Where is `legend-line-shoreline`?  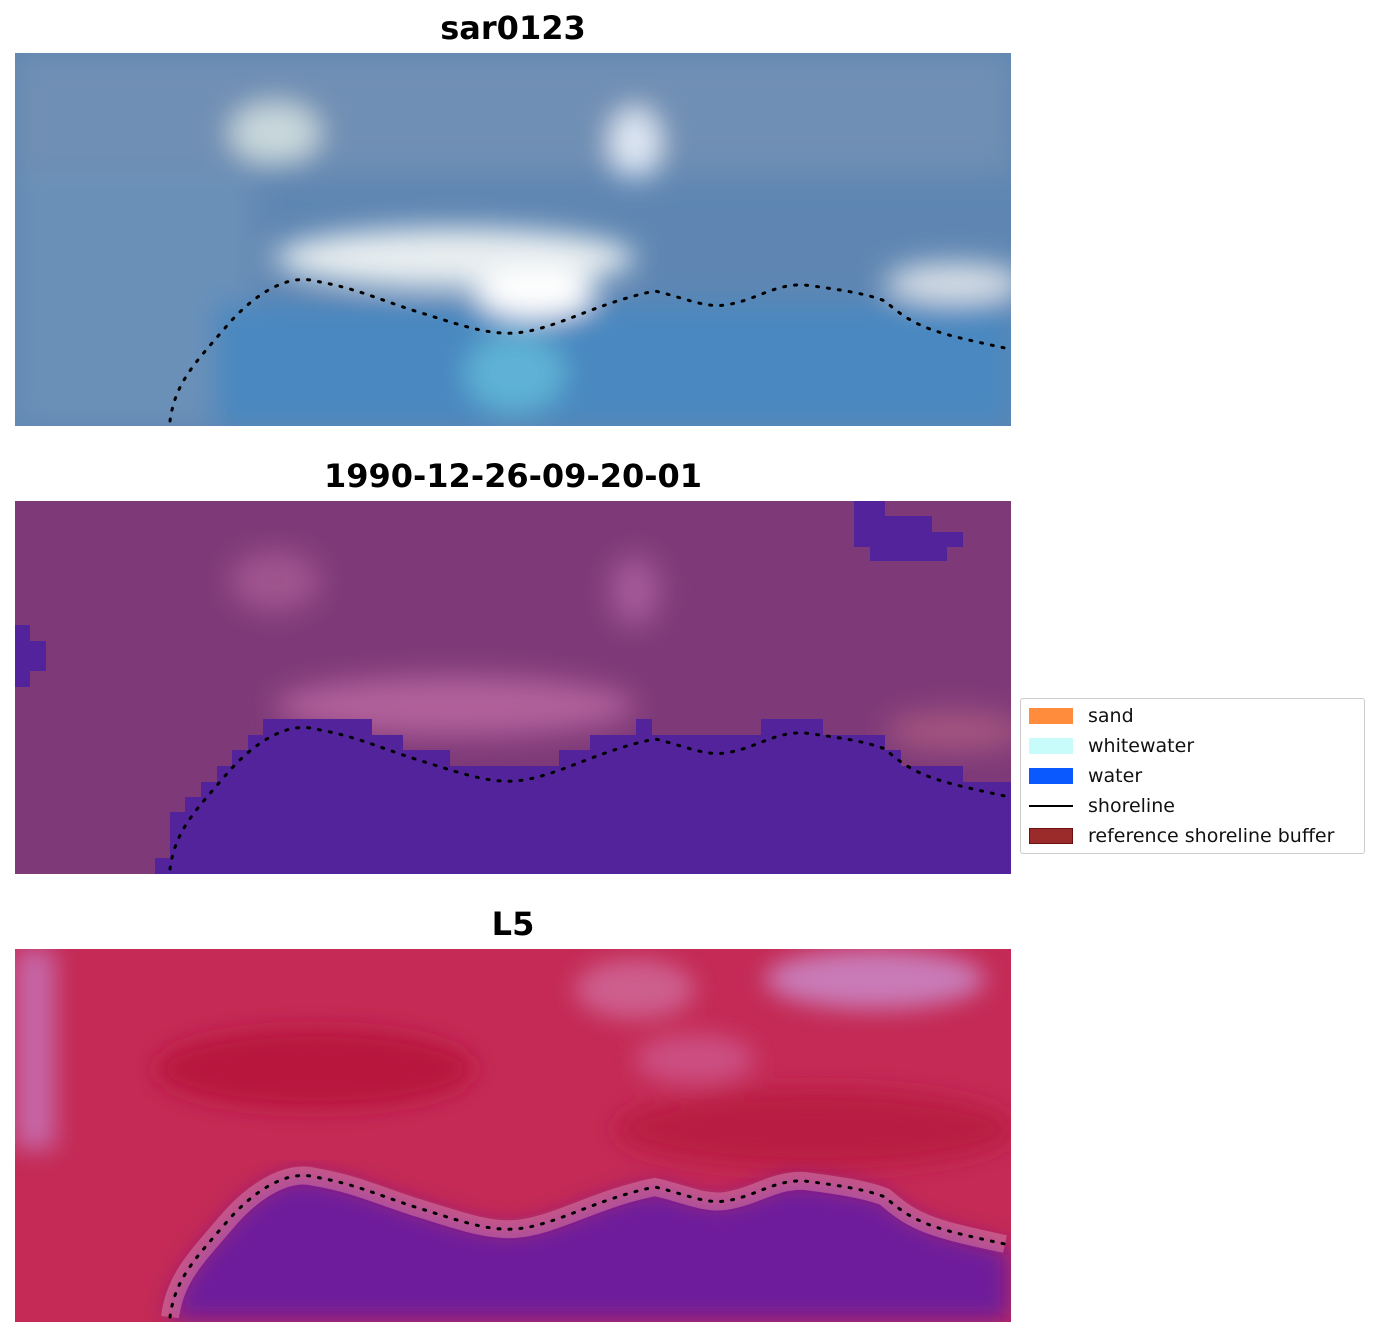 legend-line-shoreline is located at coordinates (1051, 806).